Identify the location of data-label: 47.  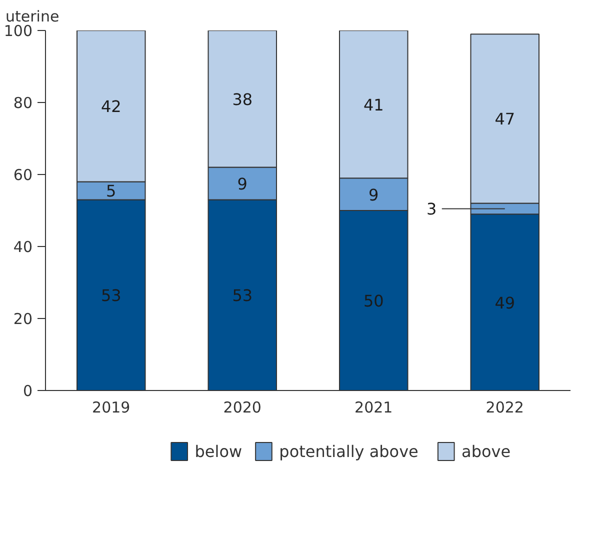
(505, 119).